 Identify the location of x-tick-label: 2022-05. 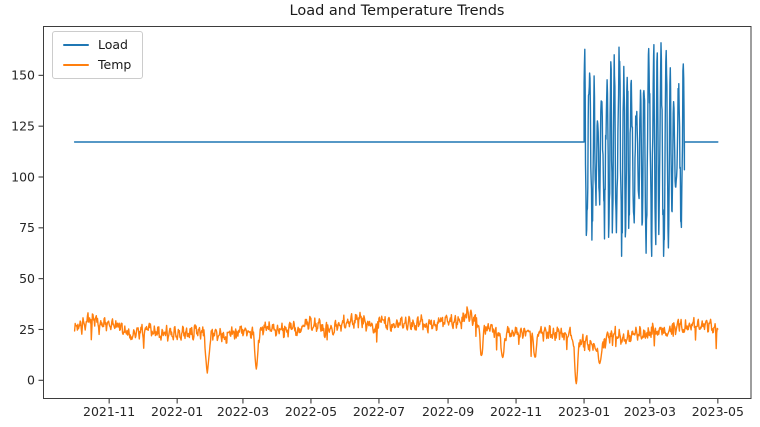
(311, 411).